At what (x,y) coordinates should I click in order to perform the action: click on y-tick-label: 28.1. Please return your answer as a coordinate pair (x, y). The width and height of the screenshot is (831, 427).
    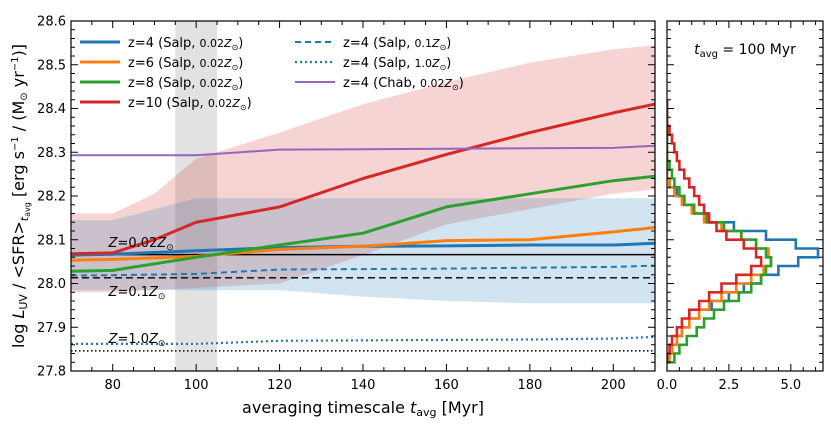
    Looking at the image, I should click on (51, 240).